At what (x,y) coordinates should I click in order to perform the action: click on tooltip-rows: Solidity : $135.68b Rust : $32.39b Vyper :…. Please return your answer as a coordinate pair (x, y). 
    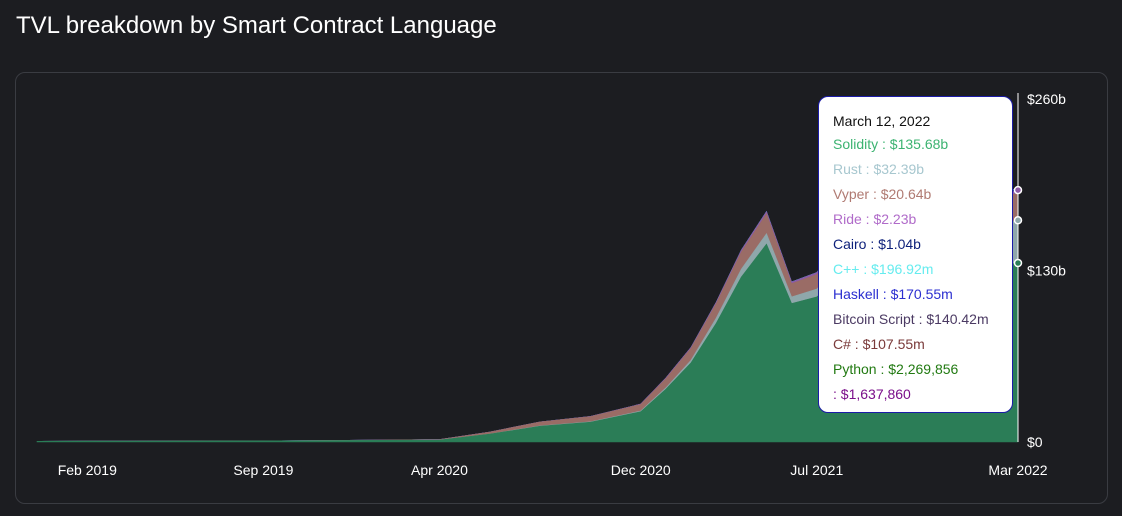
    Looking at the image, I should click on (922, 269).